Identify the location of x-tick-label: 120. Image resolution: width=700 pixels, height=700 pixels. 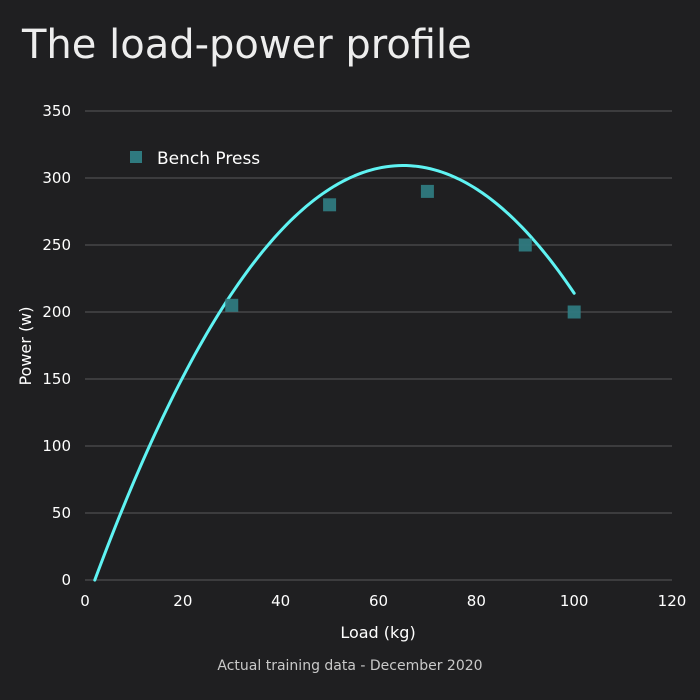
(672, 601).